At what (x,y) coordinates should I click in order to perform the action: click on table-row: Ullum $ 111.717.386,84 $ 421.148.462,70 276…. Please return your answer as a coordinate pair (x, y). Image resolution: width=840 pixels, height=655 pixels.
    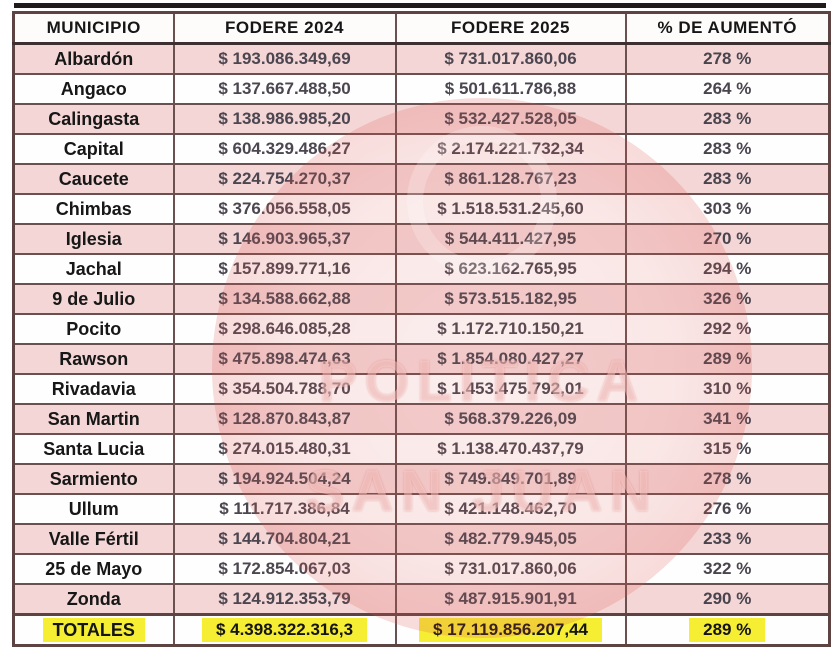
    Looking at the image, I should click on (421, 509).